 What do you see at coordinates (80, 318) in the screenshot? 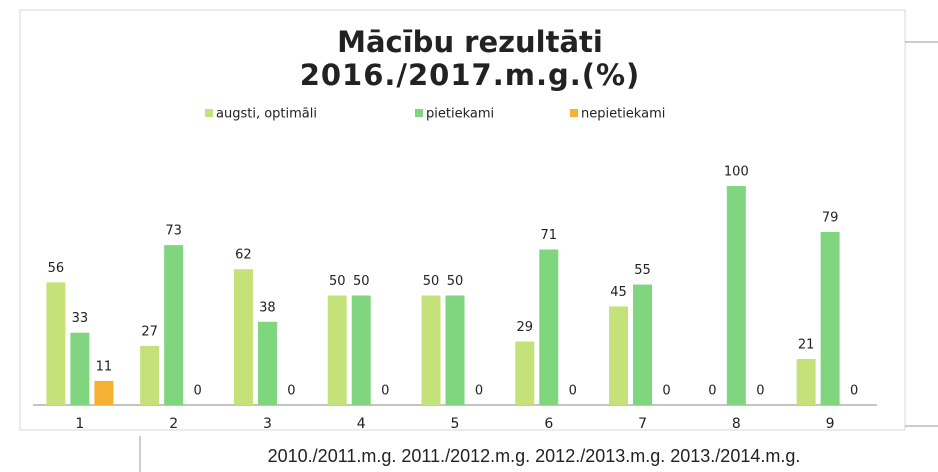
I see `data-label: 33` at bounding box center [80, 318].